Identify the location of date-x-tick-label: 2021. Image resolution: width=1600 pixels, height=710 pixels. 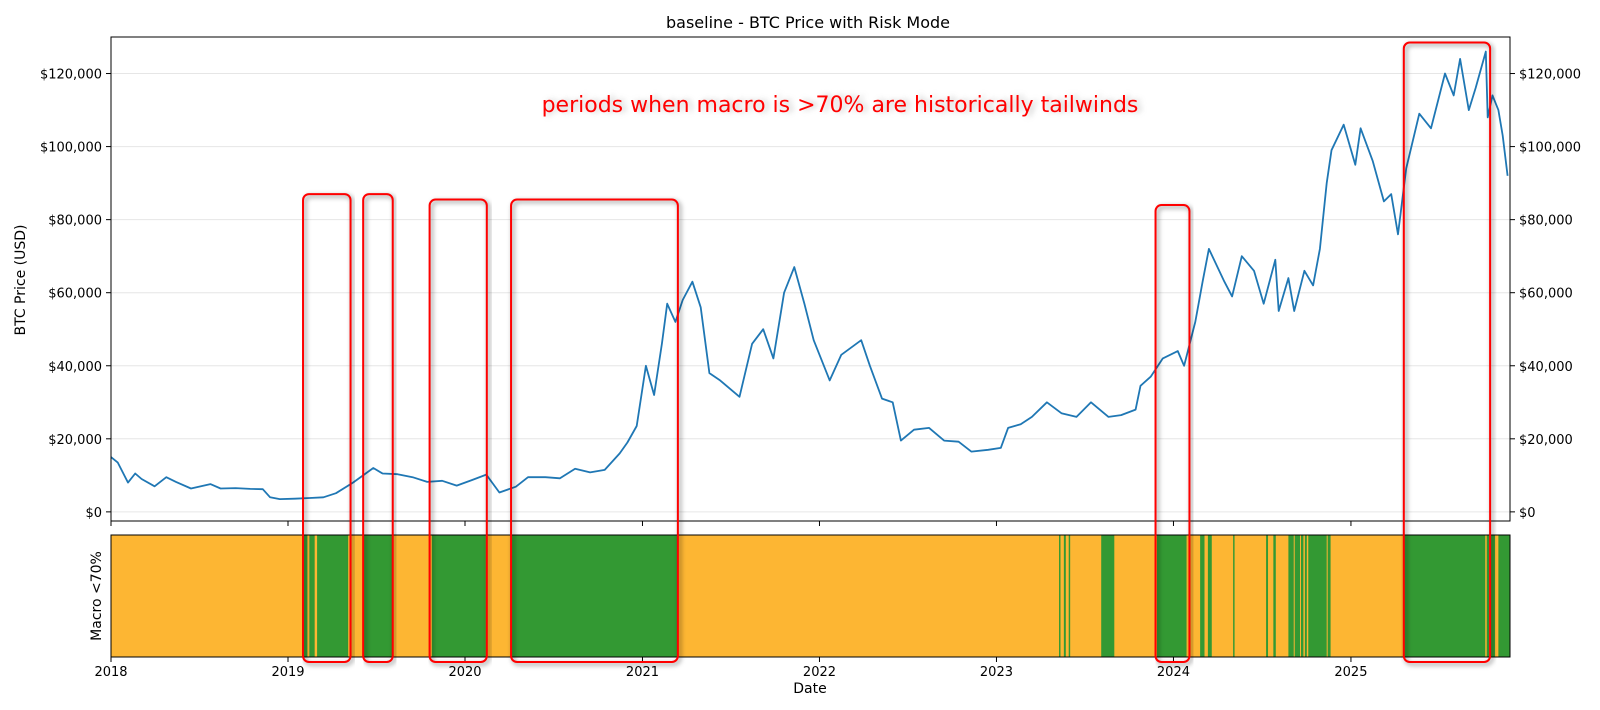
(642, 672).